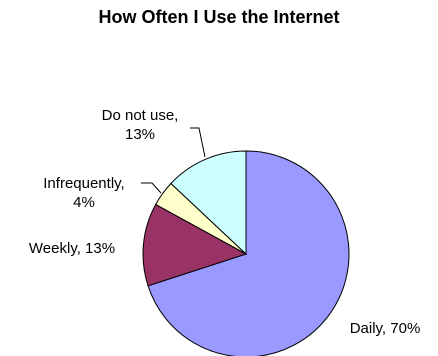 This screenshot has width=438, height=356. What do you see at coordinates (151, 188) in the screenshot?
I see `leader-line-infrequently` at bounding box center [151, 188].